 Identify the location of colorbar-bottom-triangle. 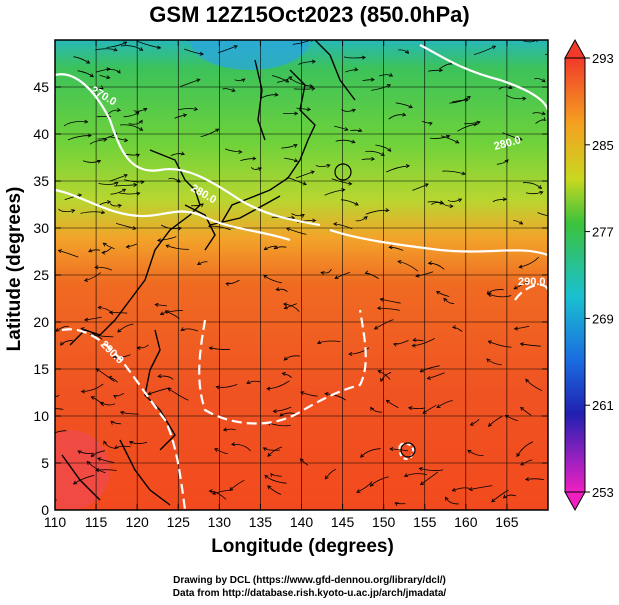
(575, 501).